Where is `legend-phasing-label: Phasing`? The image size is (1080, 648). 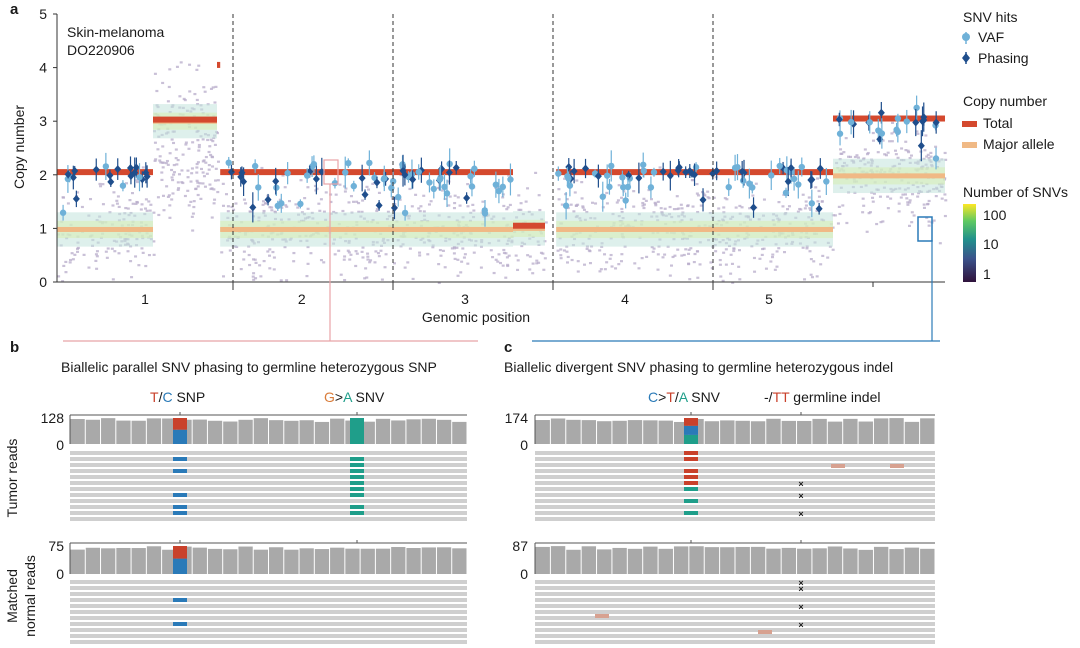 legend-phasing-label: Phasing is located at coordinates (1003, 58).